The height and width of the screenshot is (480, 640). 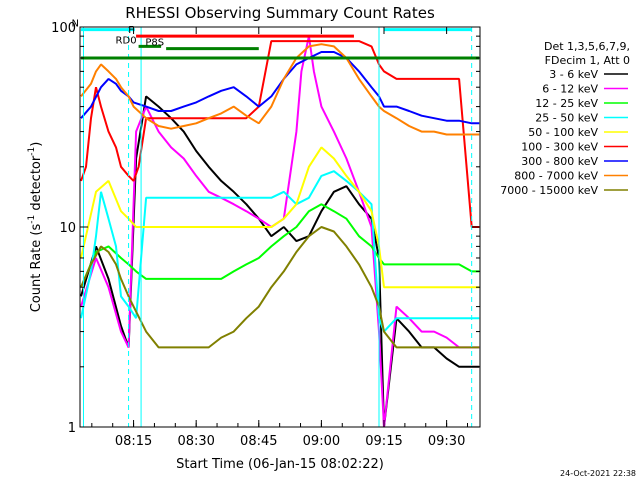 I want to click on legend-header-1: FDecim 1, Att 0, so click(x=587, y=60).